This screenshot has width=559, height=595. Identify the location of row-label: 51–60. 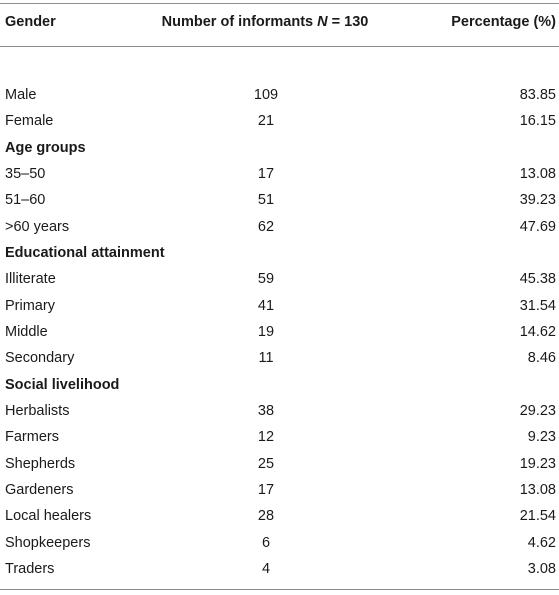
(25, 200).